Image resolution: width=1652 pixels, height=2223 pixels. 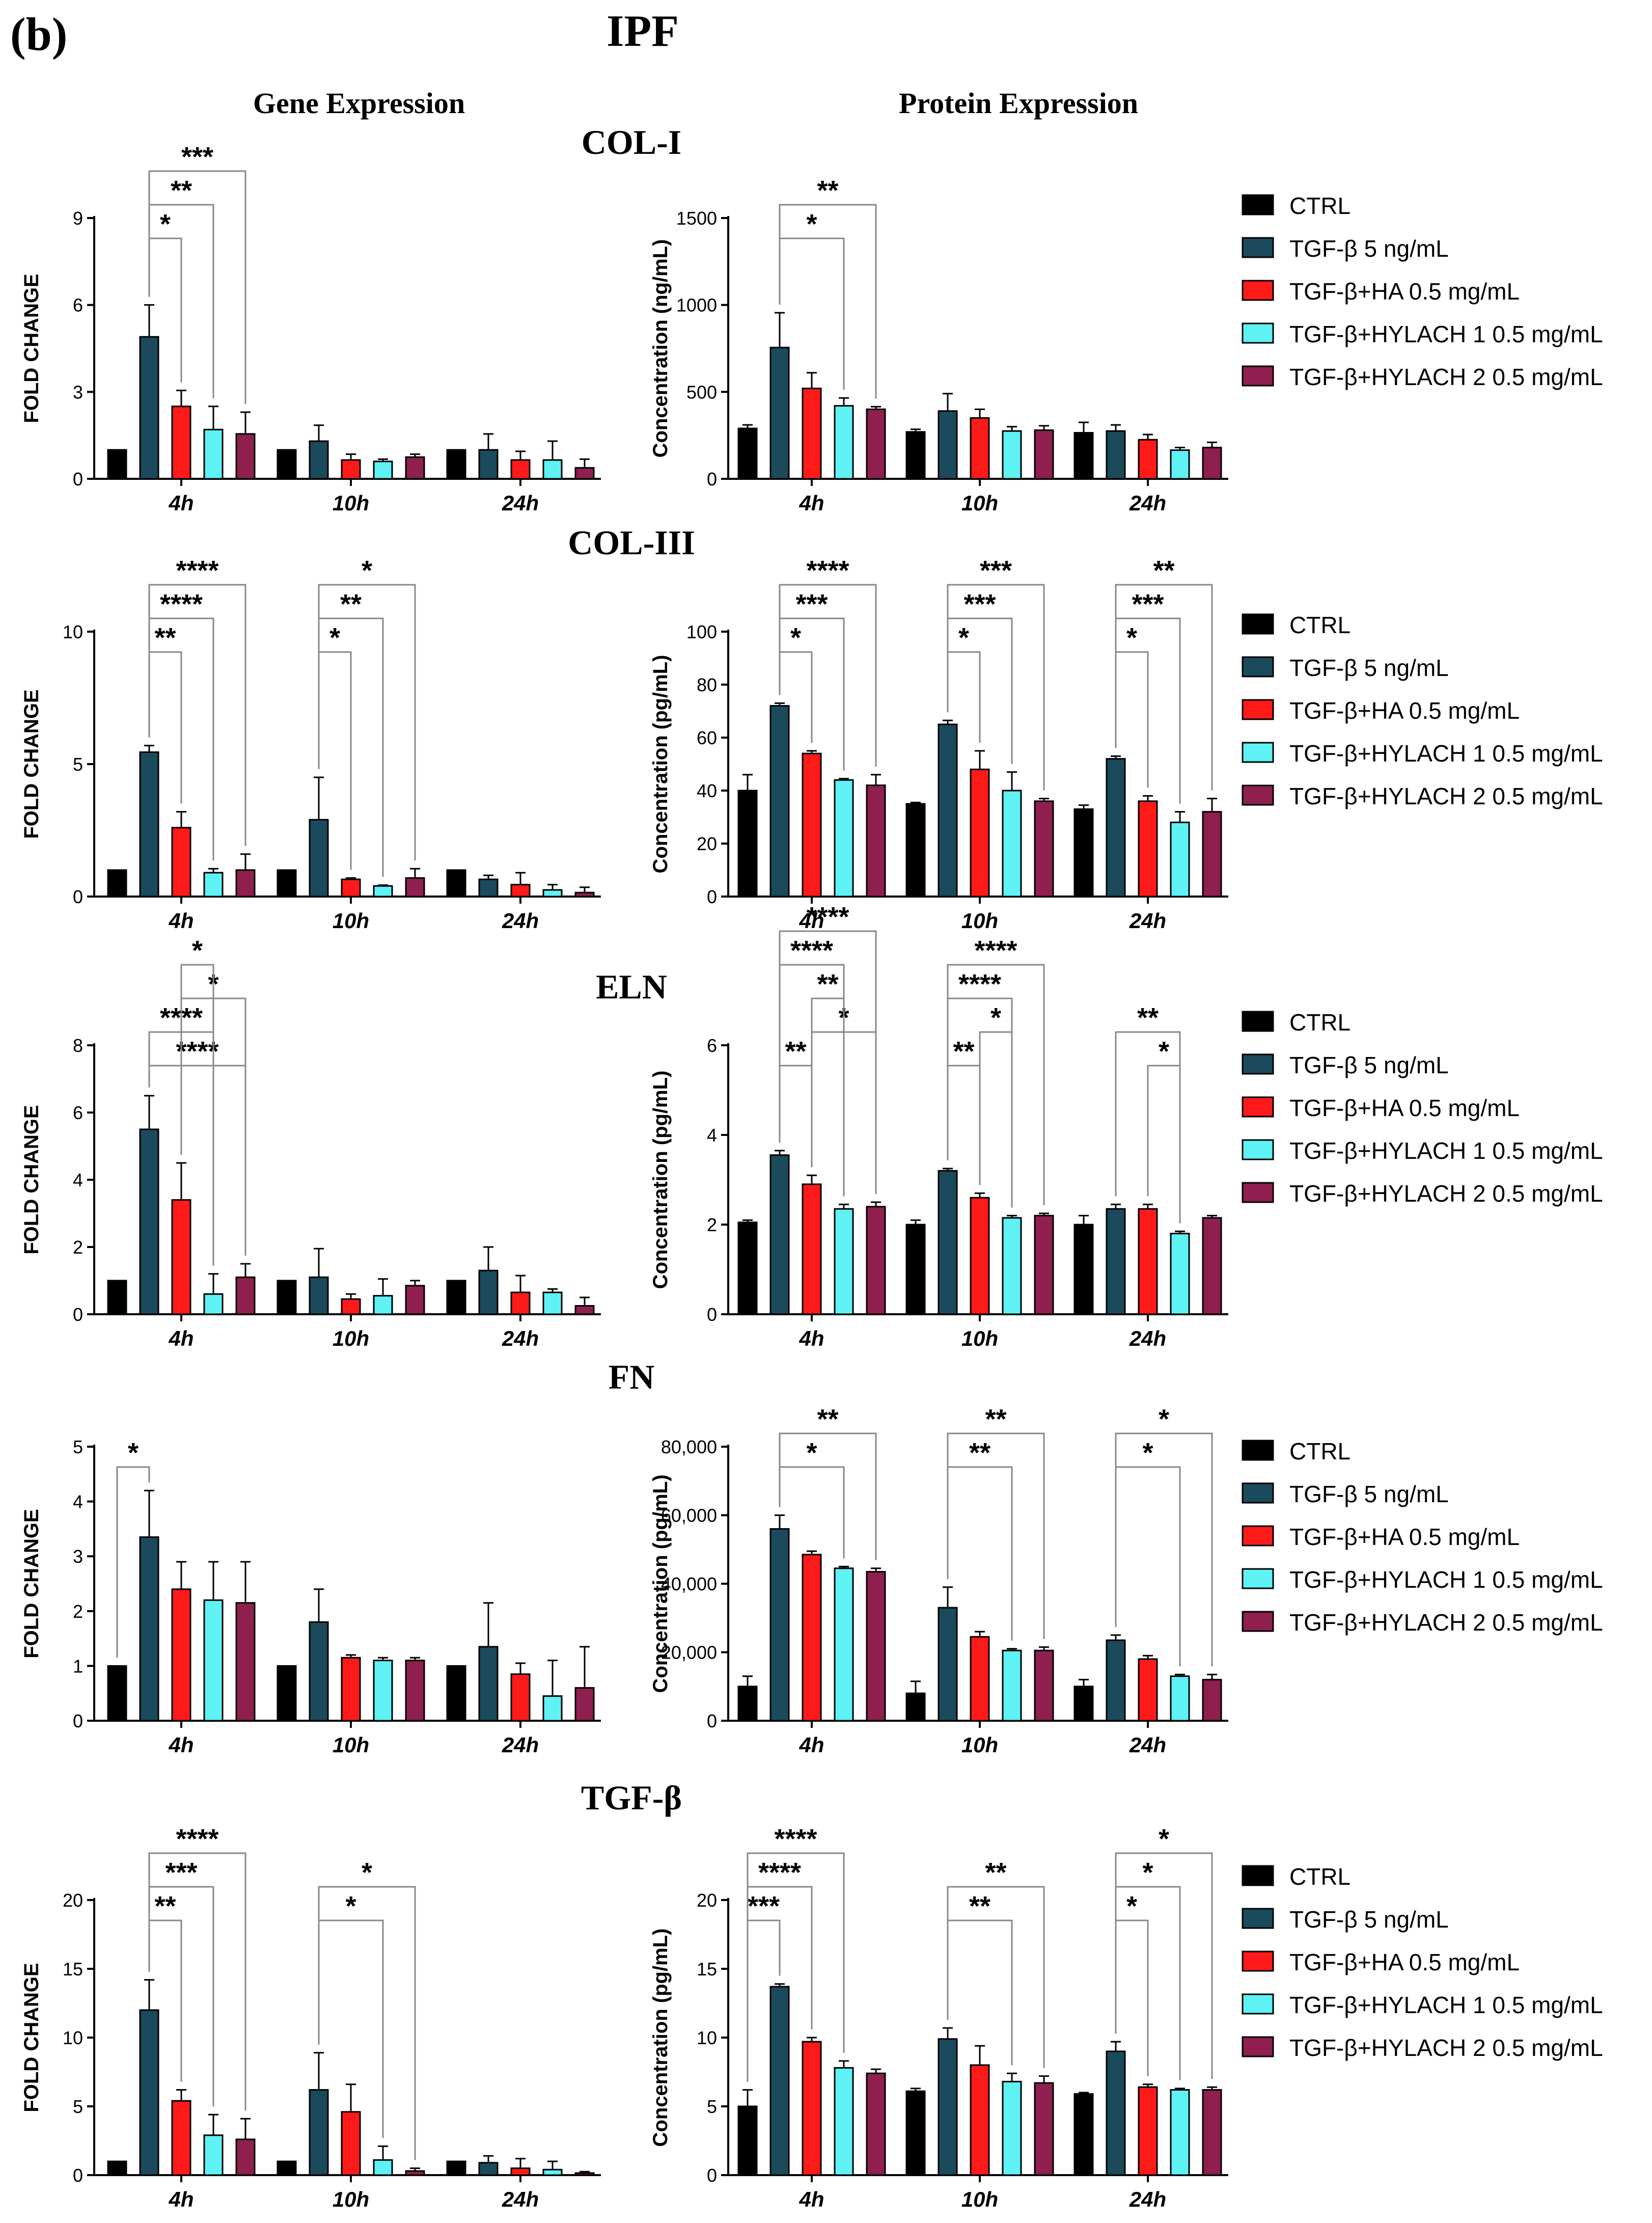 What do you see at coordinates (1258, 1021) in the screenshot?
I see `legend-swatch-ctrl` at bounding box center [1258, 1021].